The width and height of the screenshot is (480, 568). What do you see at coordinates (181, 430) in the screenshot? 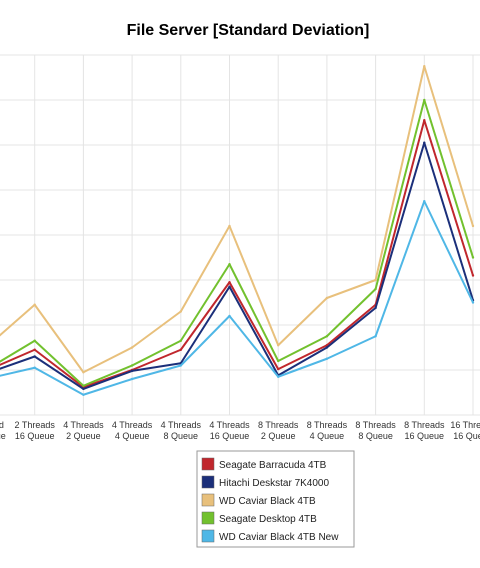
I see `x-tick-label: 4 Threads 8 Queue` at bounding box center [181, 430].